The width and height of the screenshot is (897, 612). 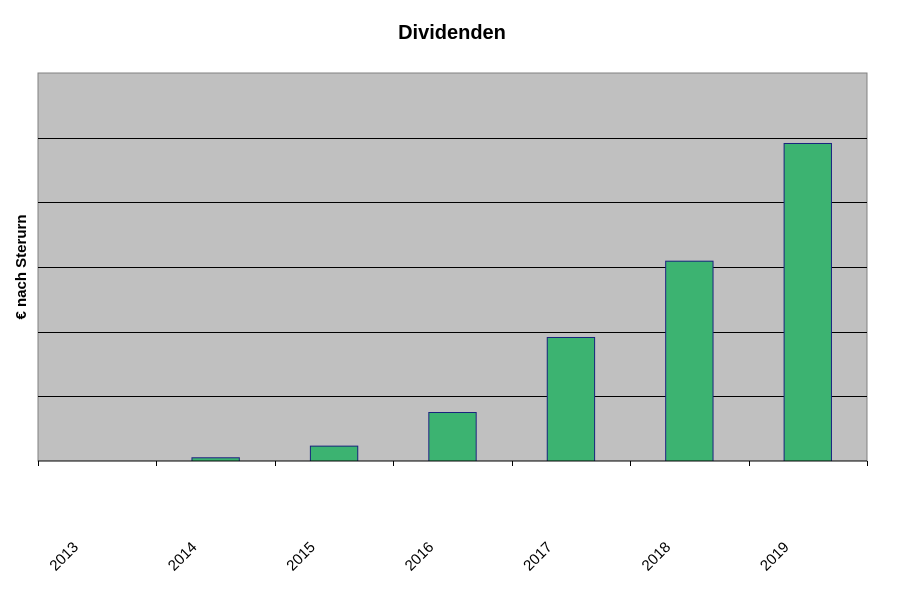 I want to click on x-axis-ticks, so click(x=453, y=463).